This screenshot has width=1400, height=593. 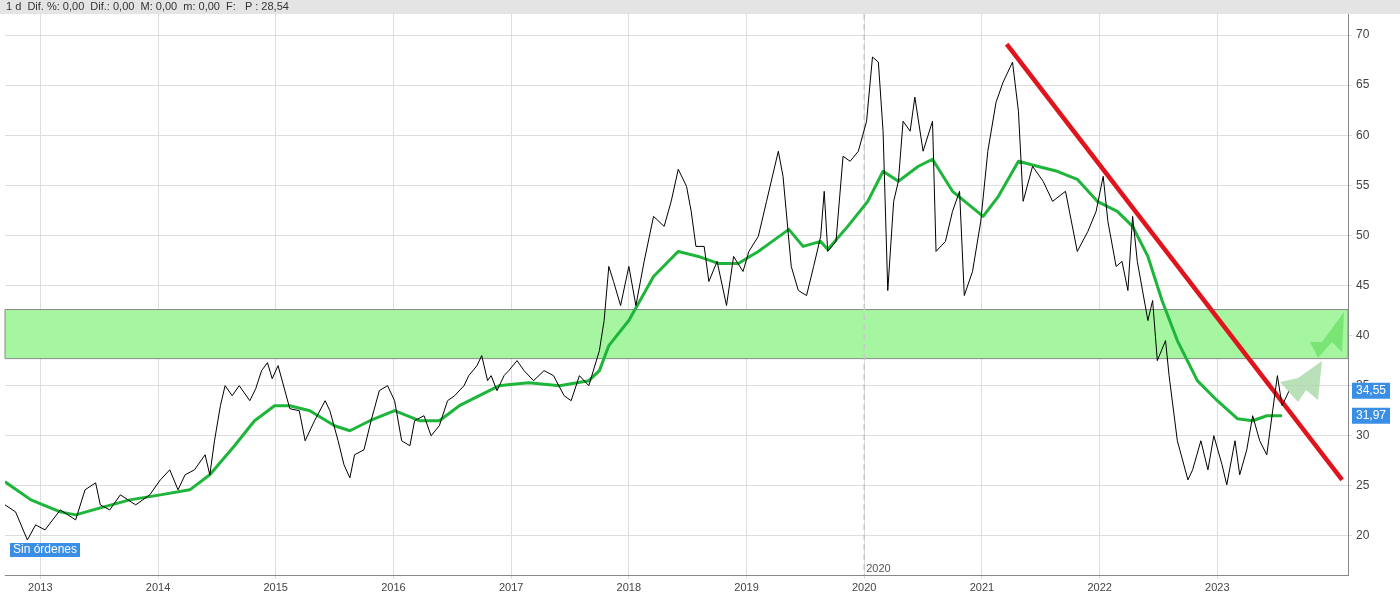 What do you see at coordinates (158, 586) in the screenshot?
I see `x-tick-label: 2014` at bounding box center [158, 586].